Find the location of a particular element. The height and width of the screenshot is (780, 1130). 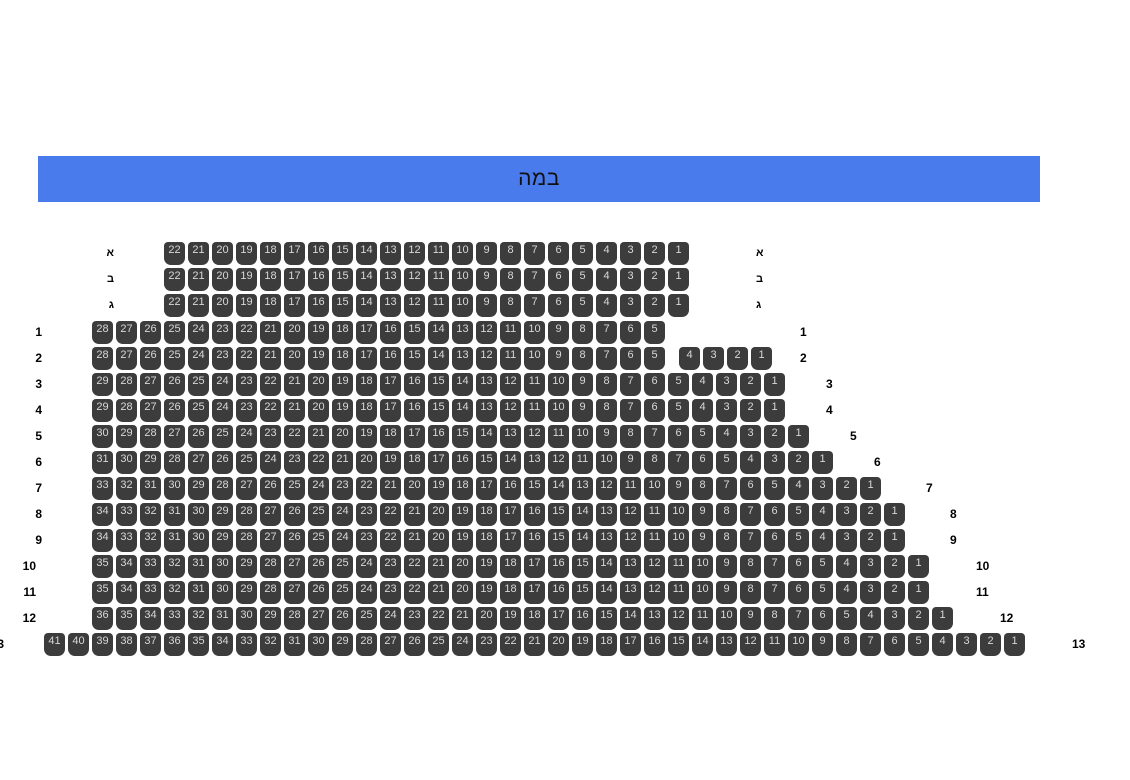

seat: 1 is located at coordinates (822, 462).